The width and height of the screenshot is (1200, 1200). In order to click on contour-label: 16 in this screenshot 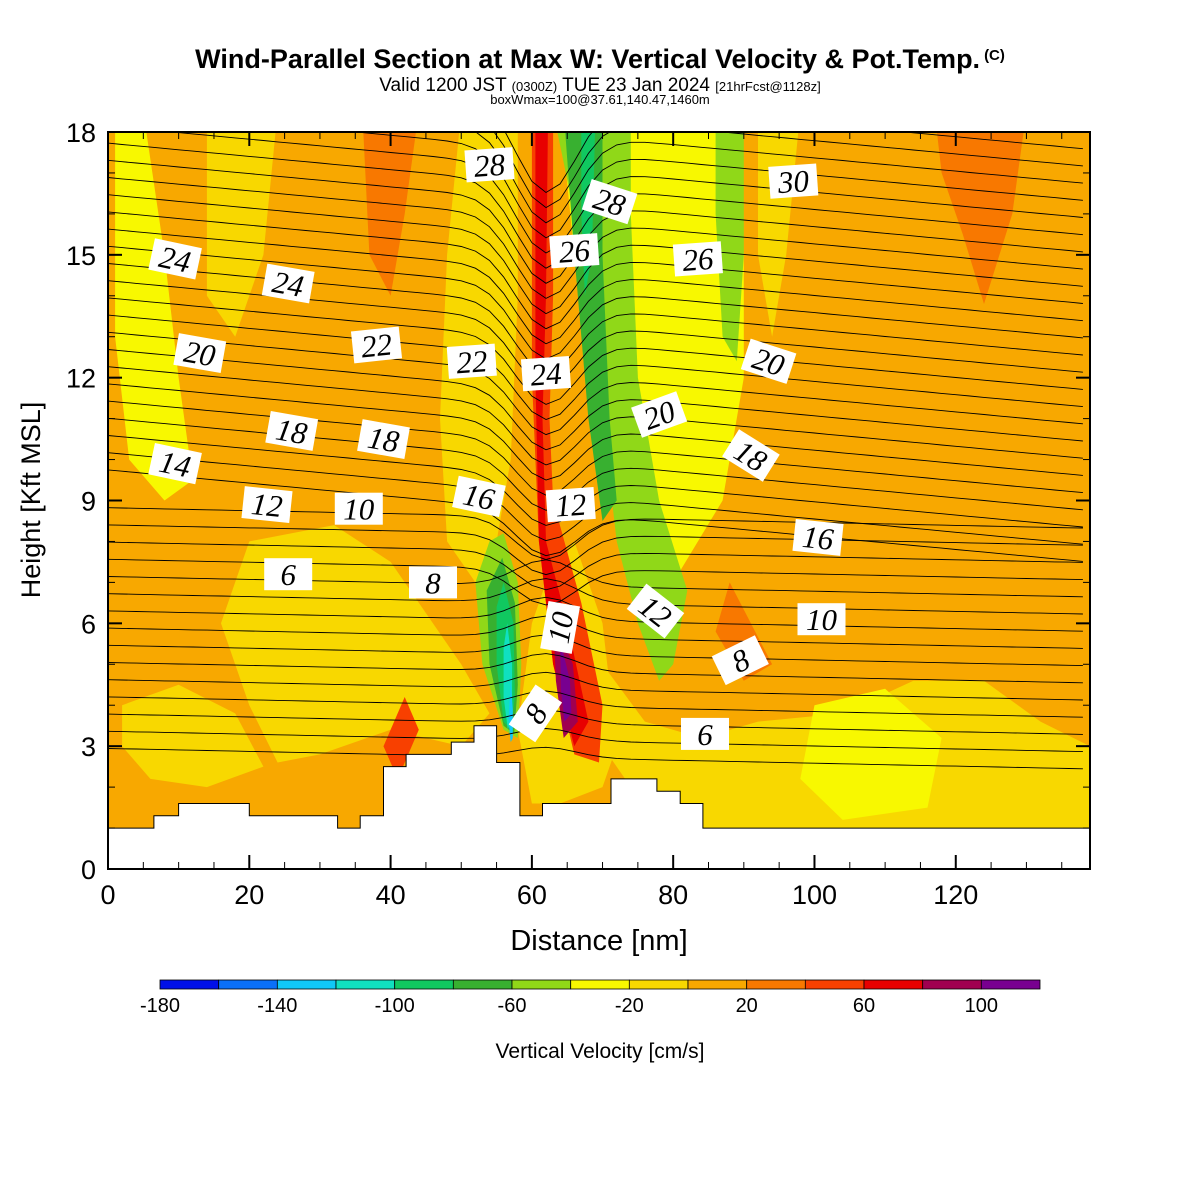, I will do `click(818, 538)`.